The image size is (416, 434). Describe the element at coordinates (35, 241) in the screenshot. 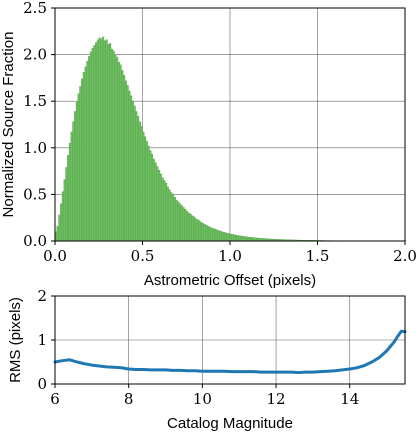

I see `histogram-y-tick-label: 0.0` at that location.